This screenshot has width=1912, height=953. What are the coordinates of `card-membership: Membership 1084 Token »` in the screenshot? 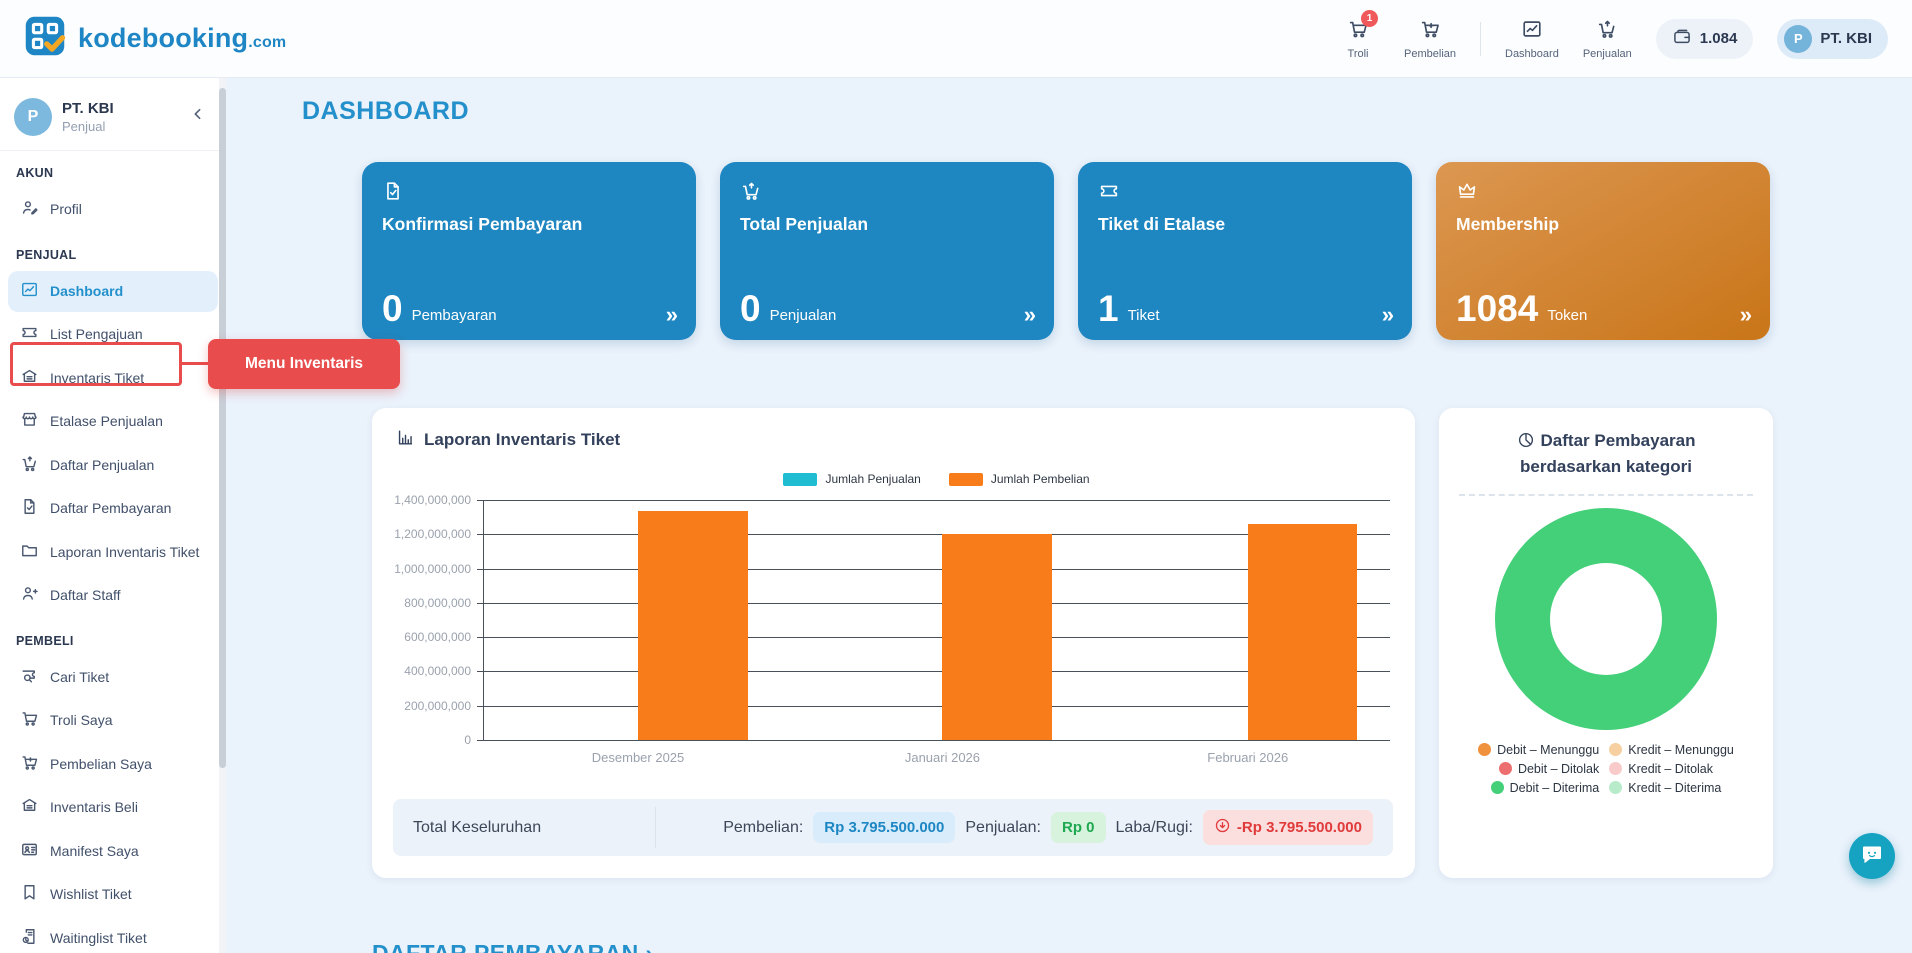 It's located at (1603, 251).